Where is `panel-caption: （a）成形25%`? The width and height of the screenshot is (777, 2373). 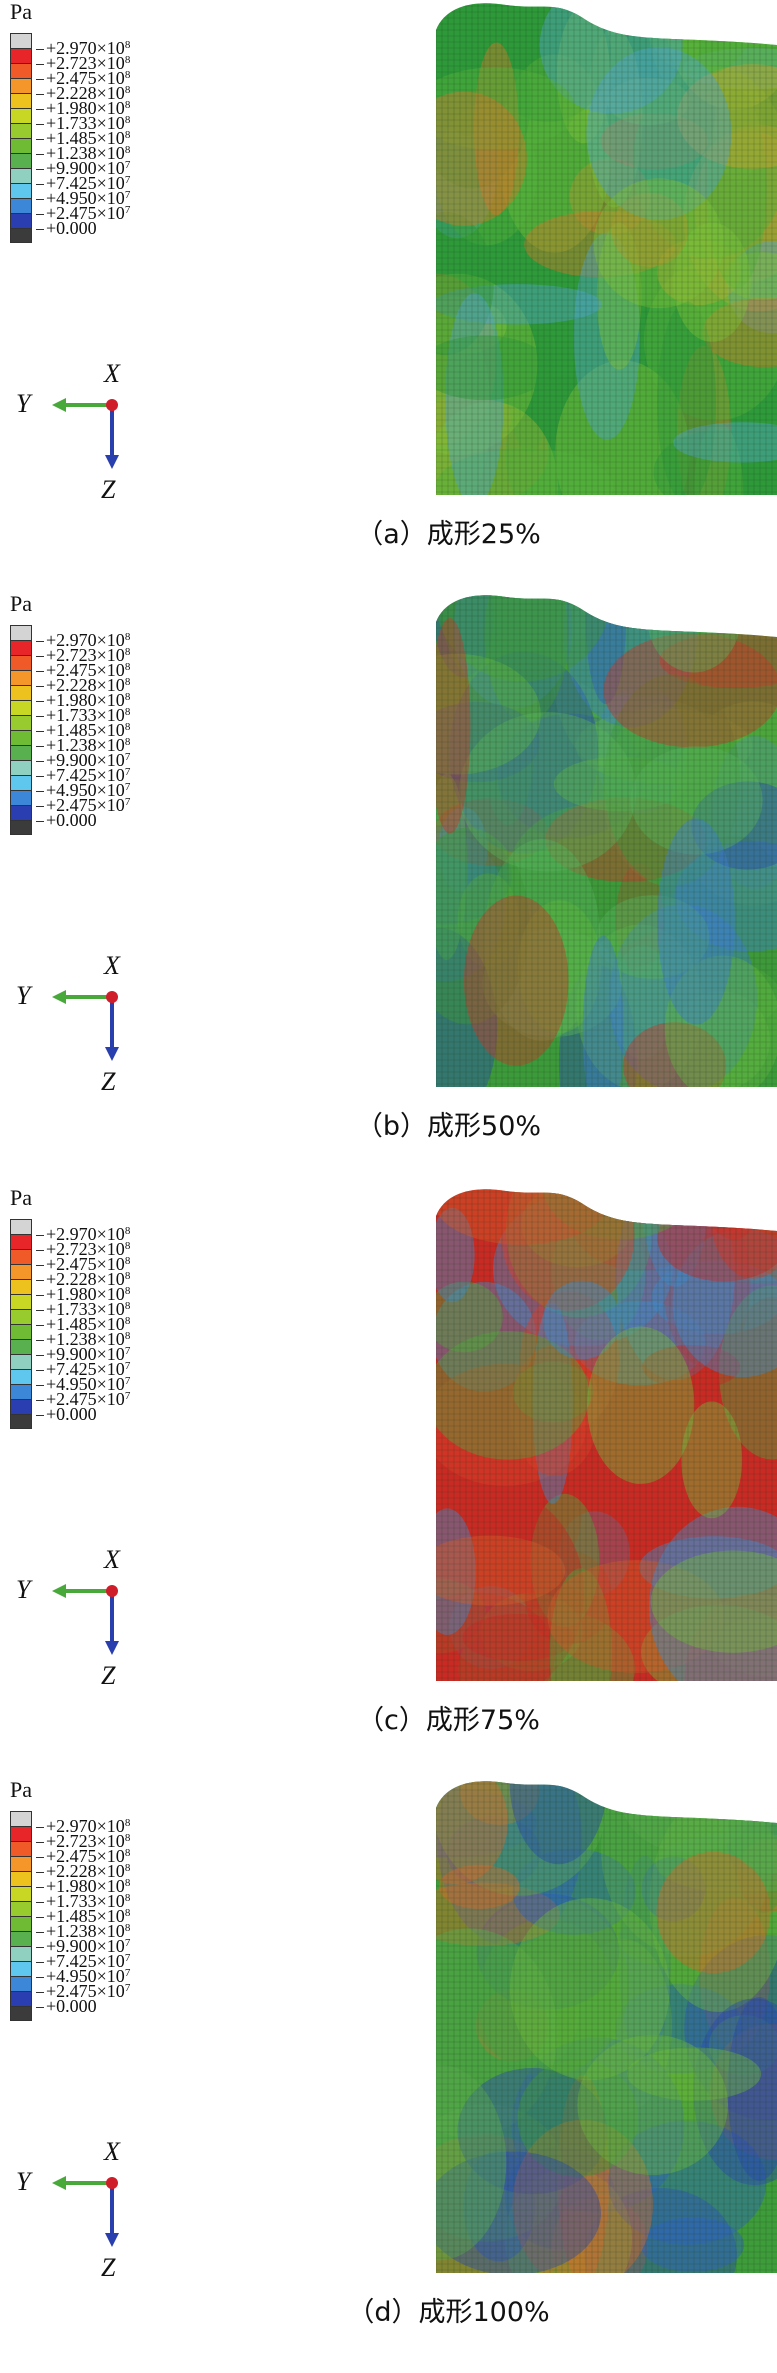
panel-caption: （a）成形25% is located at coordinates (448, 534).